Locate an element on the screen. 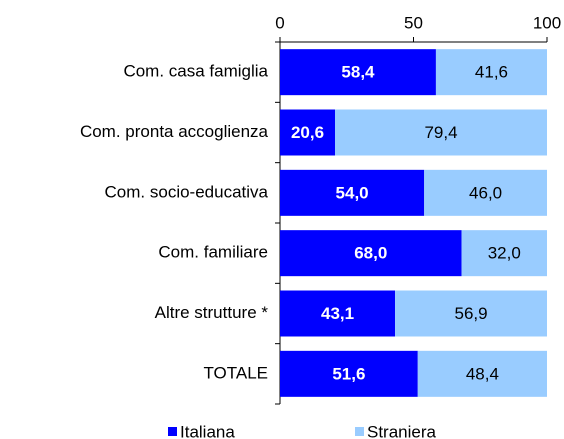  y-tick-label: Com. familiare is located at coordinates (213, 252).